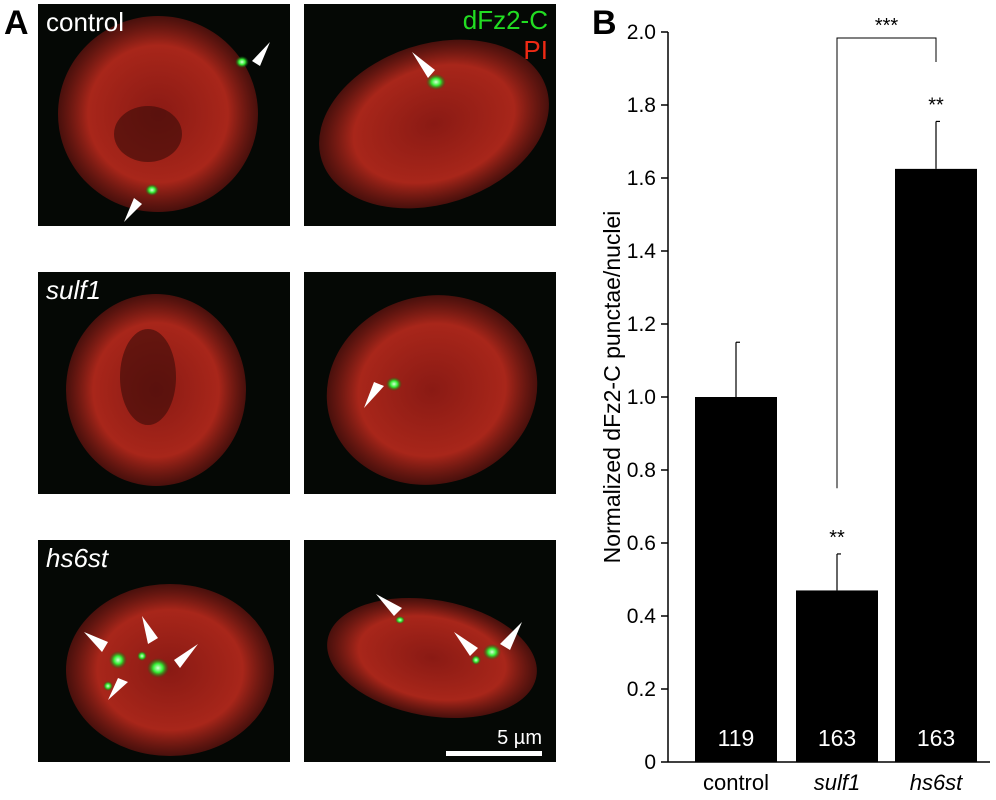 The image size is (996, 800). What do you see at coordinates (736, 782) in the screenshot?
I see `x-tick-label: control` at bounding box center [736, 782].